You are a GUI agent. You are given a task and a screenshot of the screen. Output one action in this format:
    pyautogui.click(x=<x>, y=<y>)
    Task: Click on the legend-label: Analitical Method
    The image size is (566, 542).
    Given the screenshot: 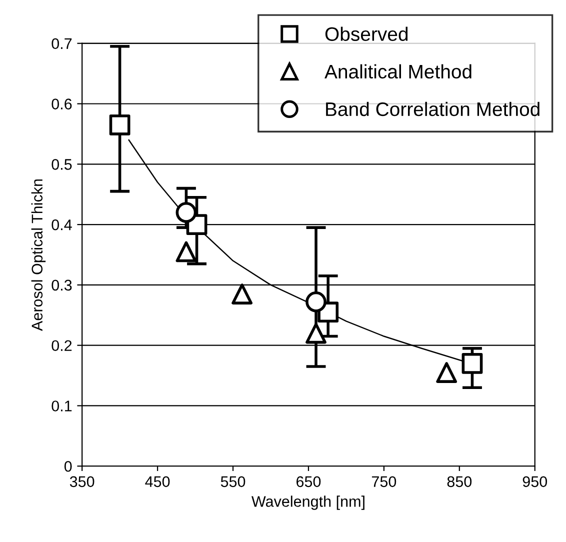 What is the action you would take?
    pyautogui.click(x=398, y=71)
    